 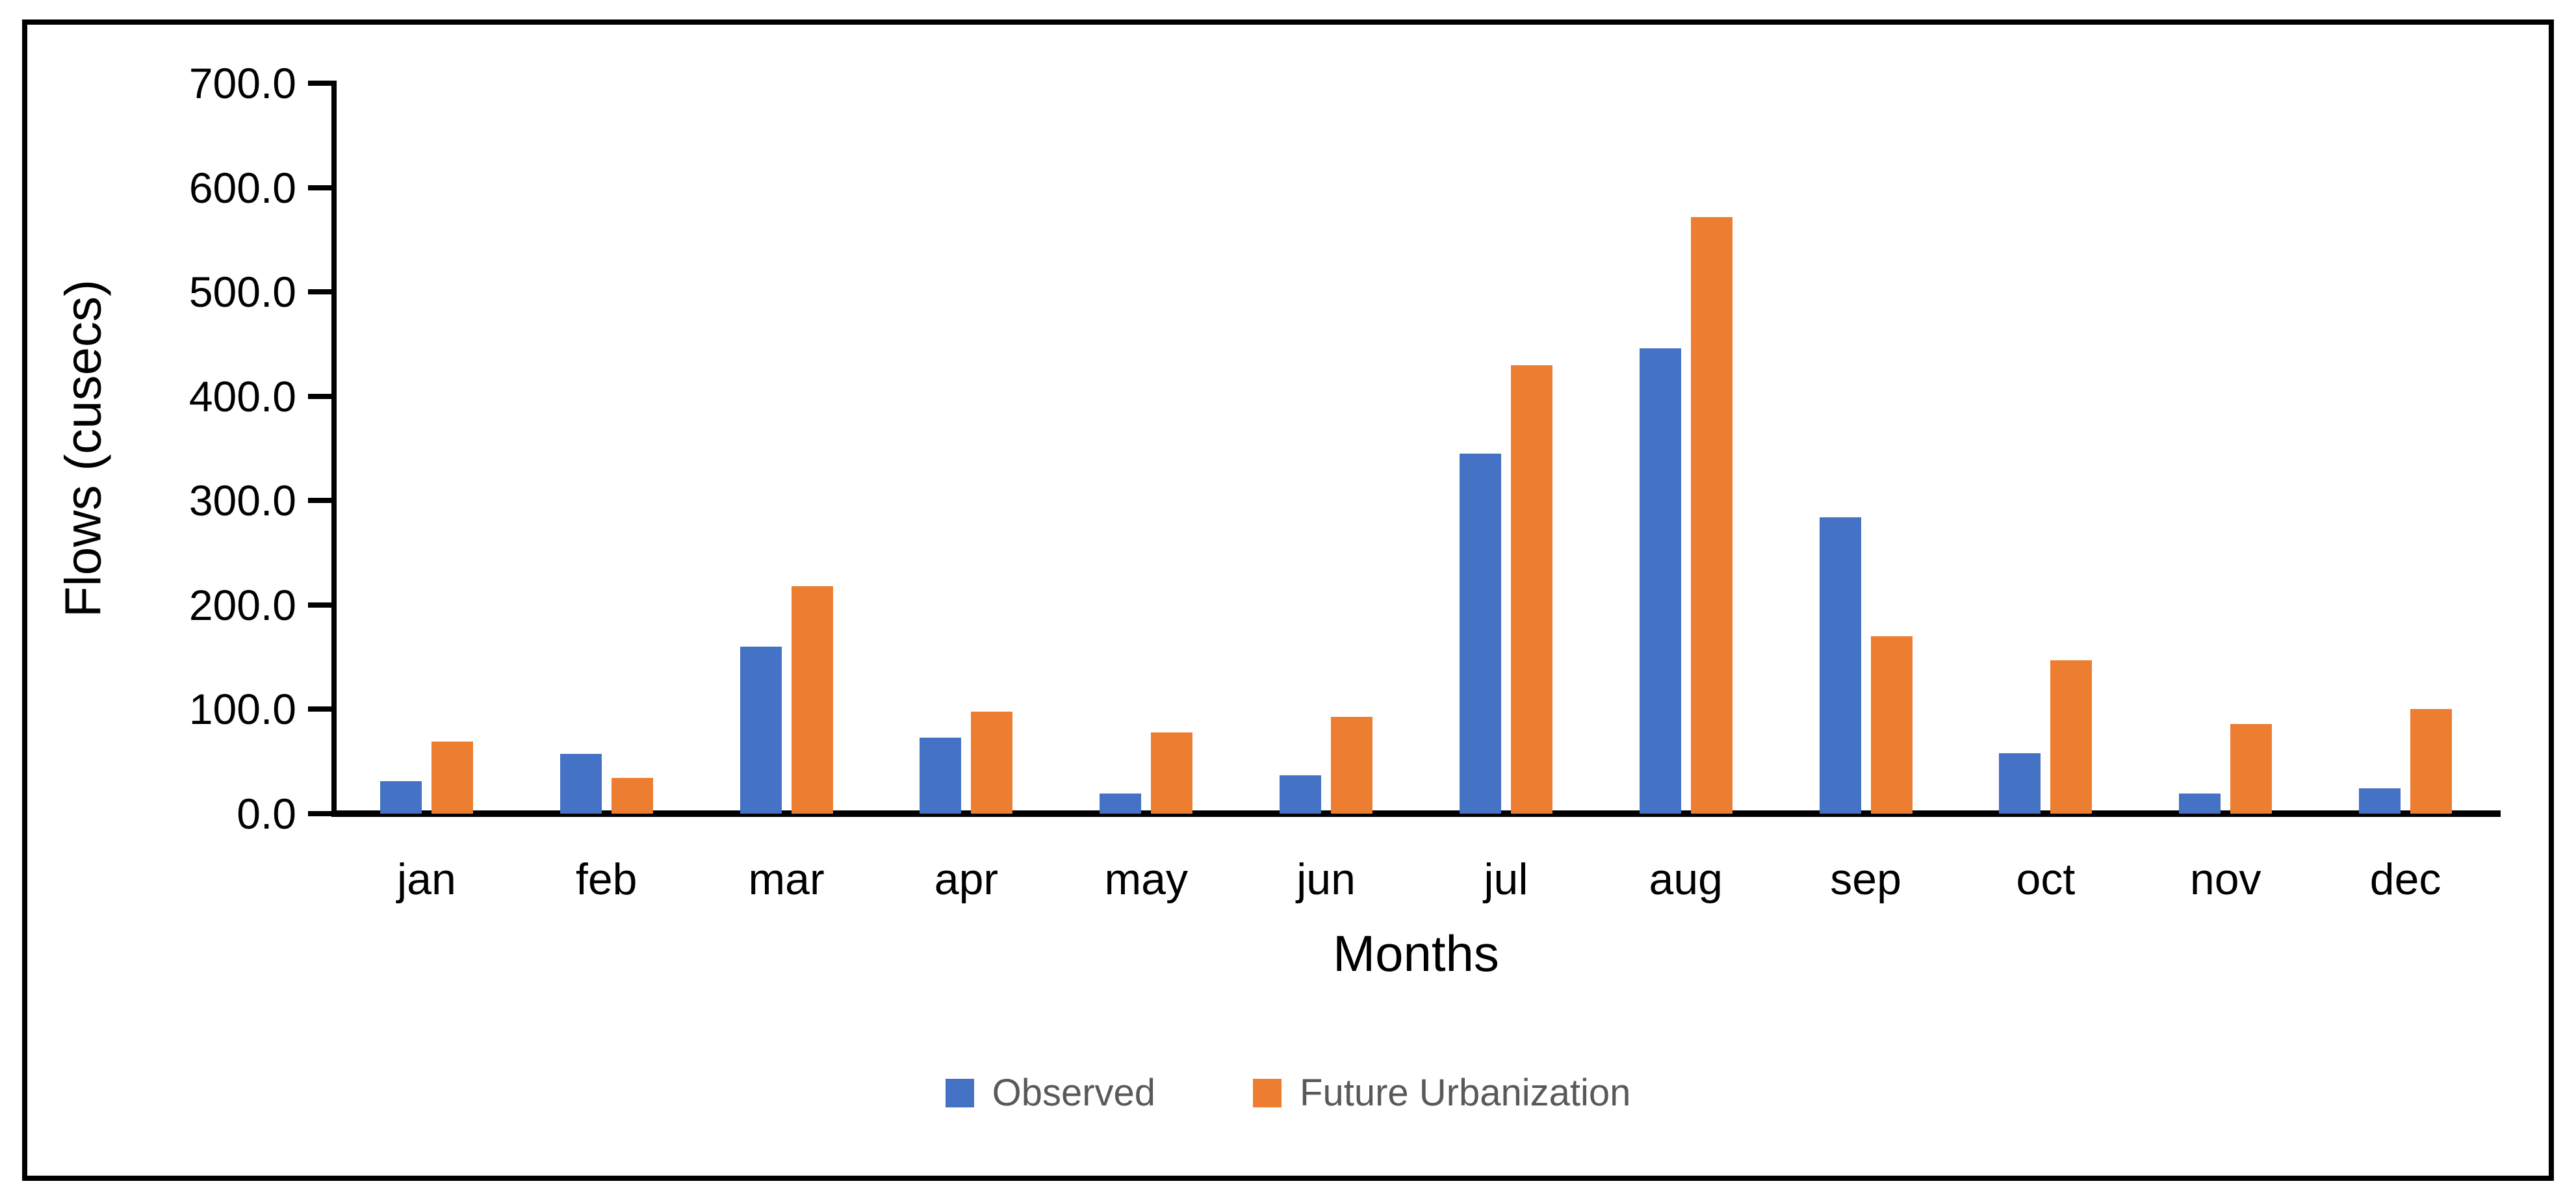 I want to click on bar-future-urbanization-feb, so click(x=632, y=796).